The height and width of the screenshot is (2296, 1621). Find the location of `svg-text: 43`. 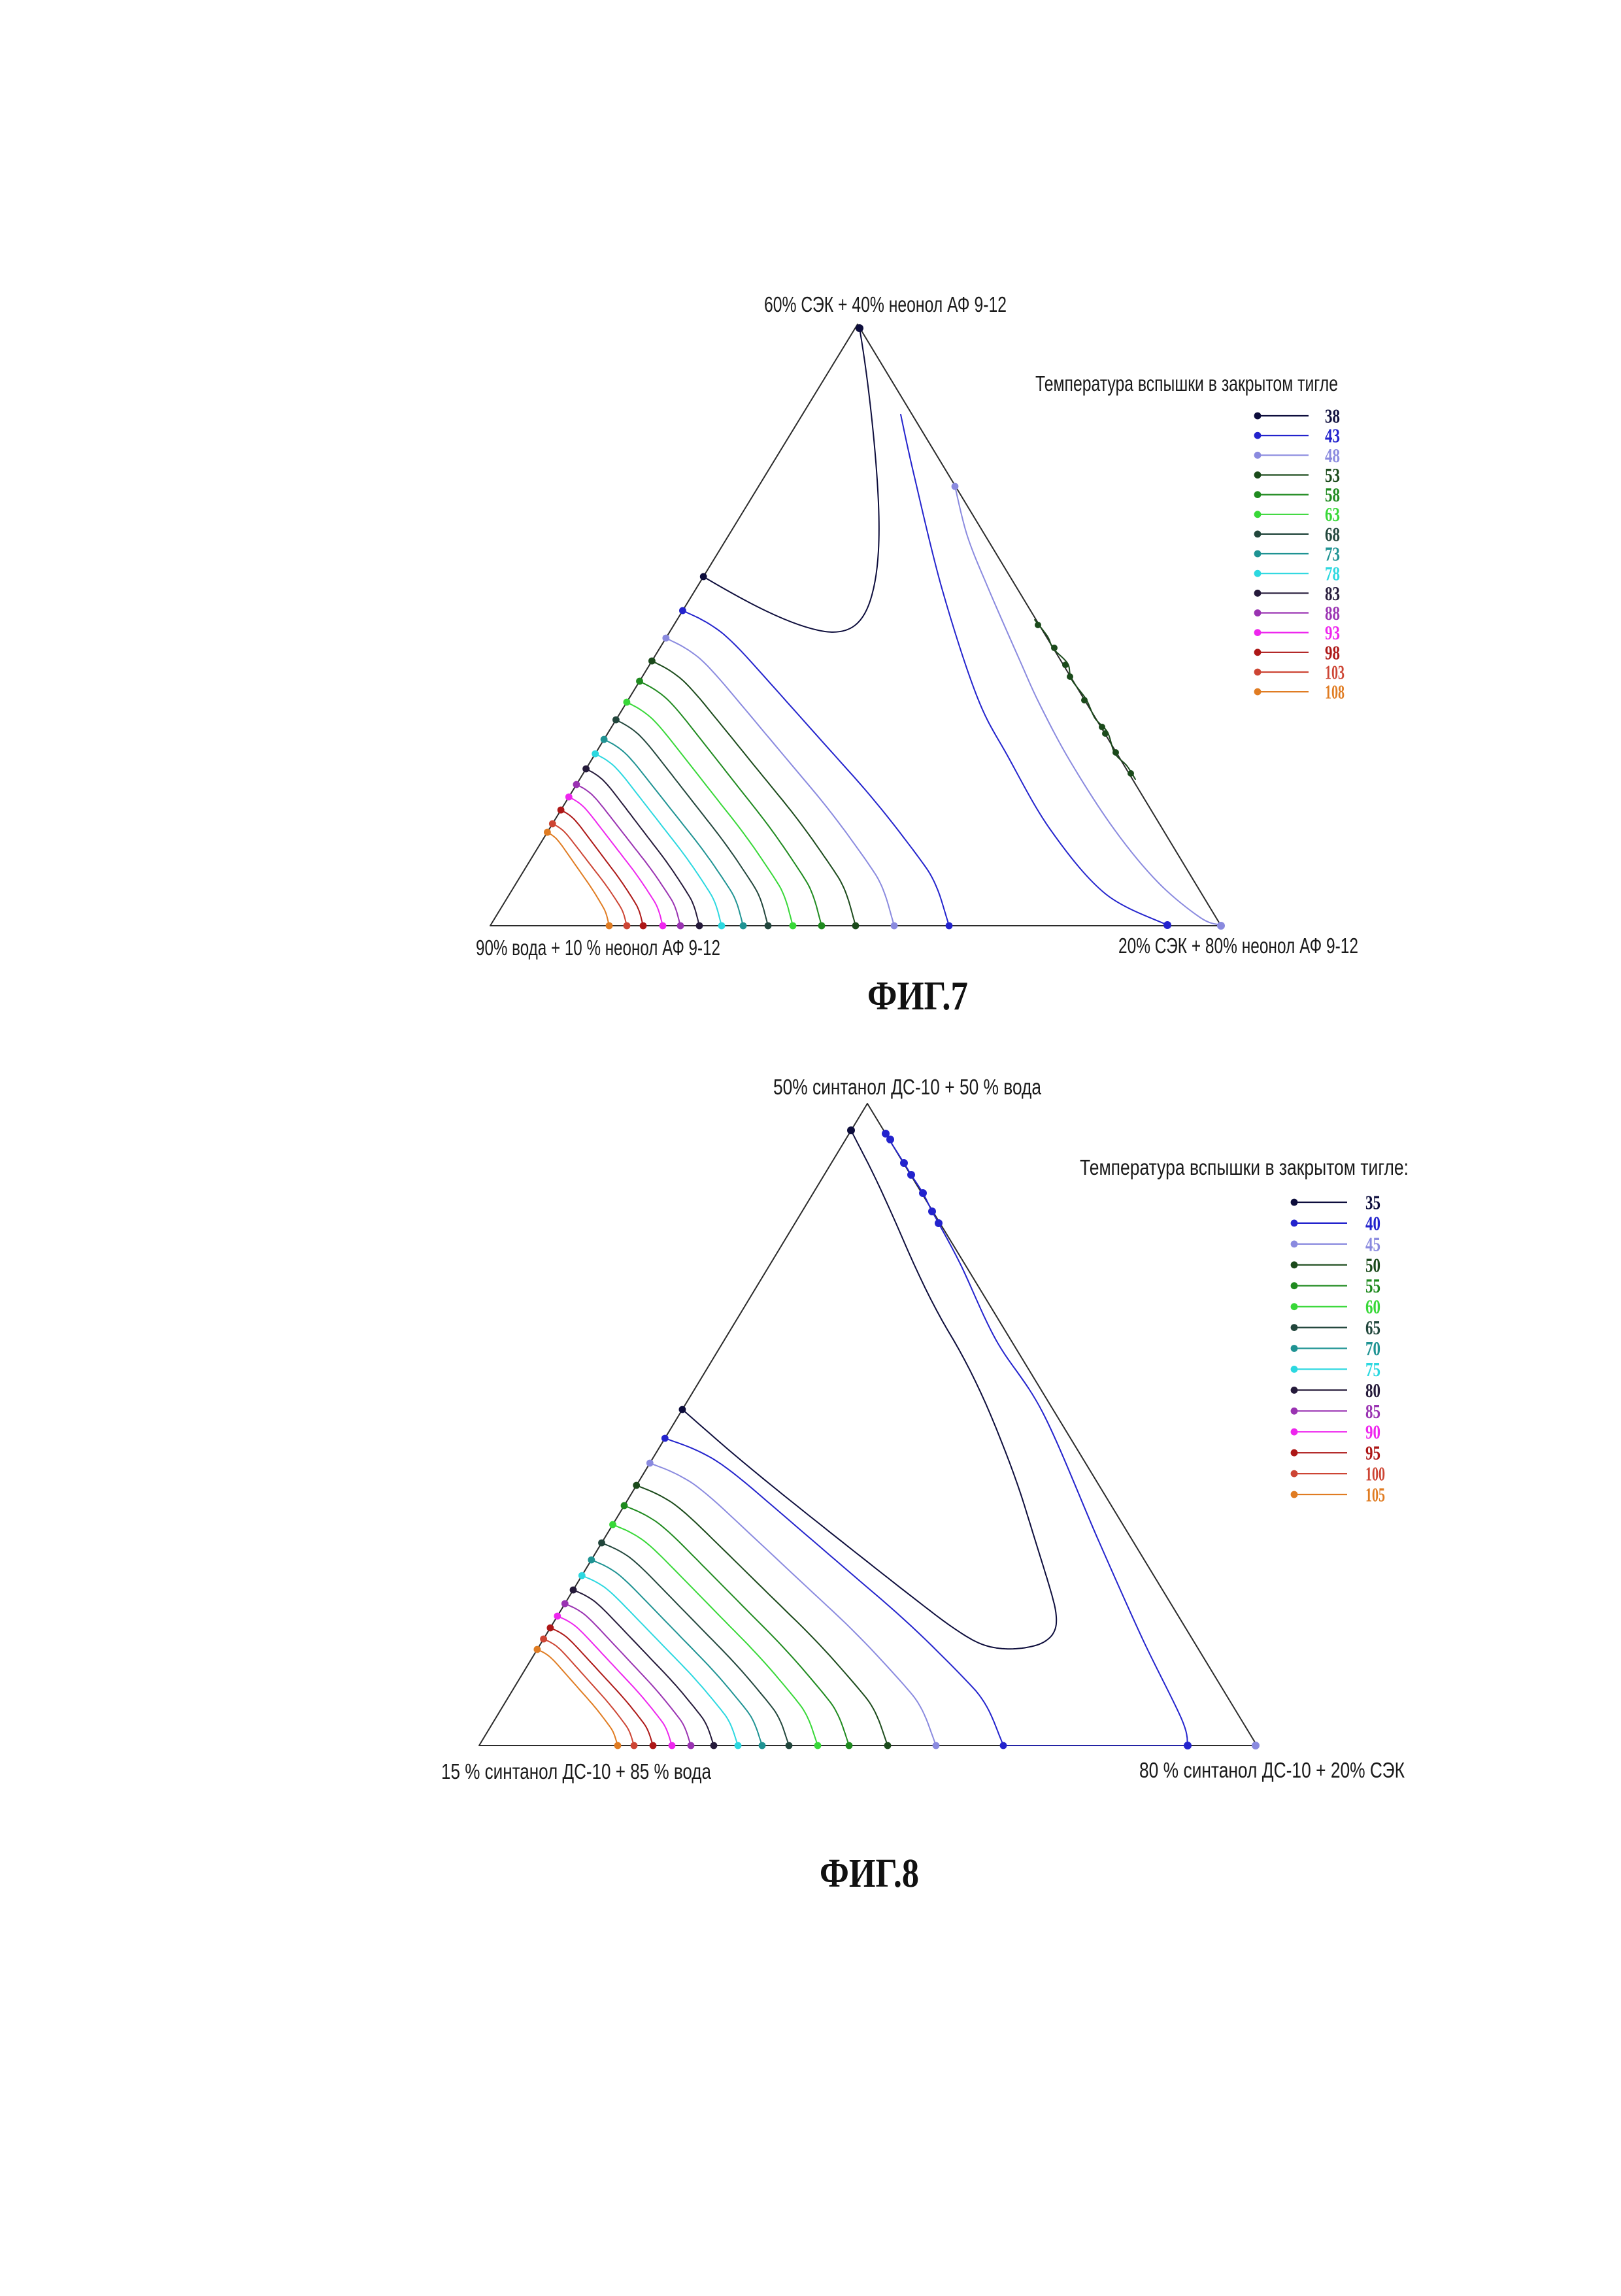

svg-text: 43 is located at coordinates (1333, 436).